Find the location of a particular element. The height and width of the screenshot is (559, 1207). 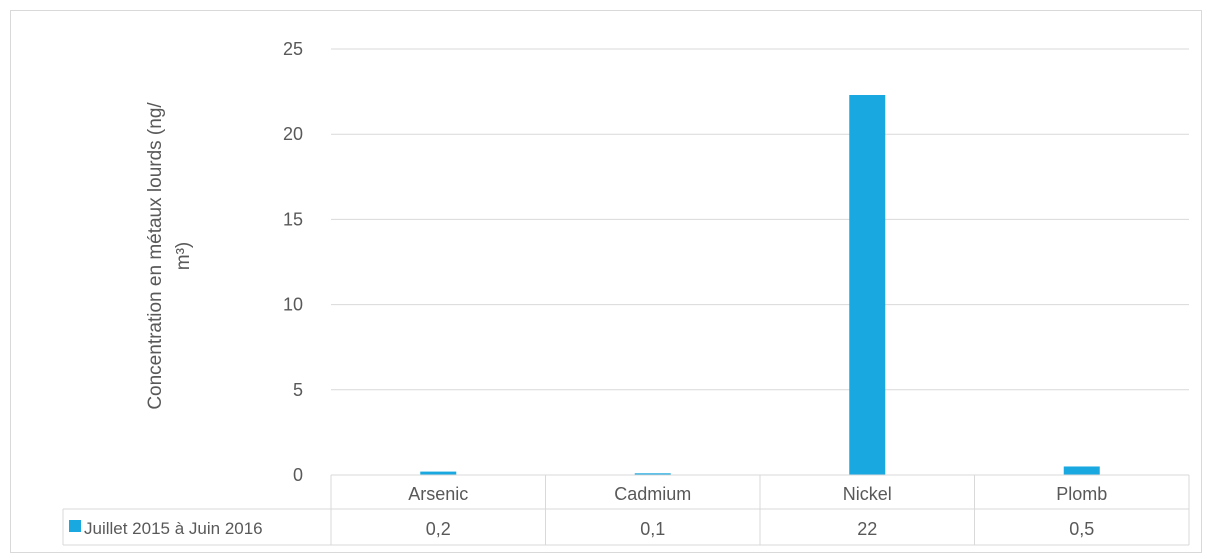

data-value-label: 0,1 is located at coordinates (652, 529).